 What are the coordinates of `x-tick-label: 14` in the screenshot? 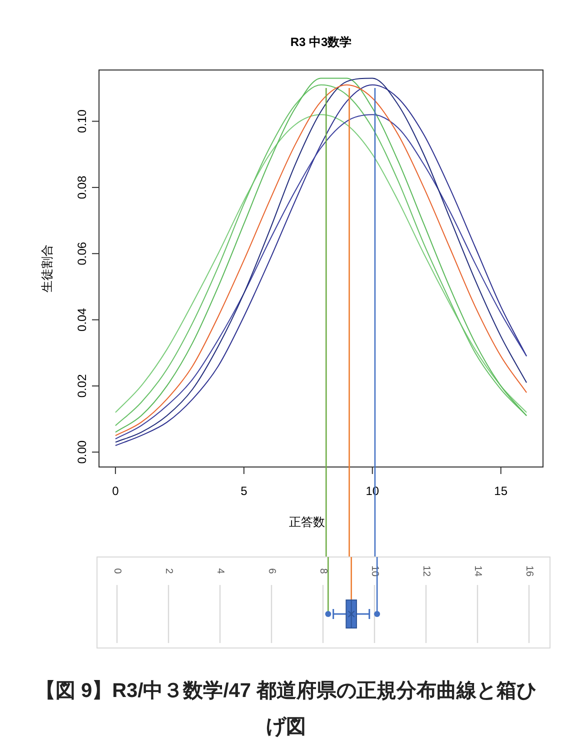 It's located at (477, 571).